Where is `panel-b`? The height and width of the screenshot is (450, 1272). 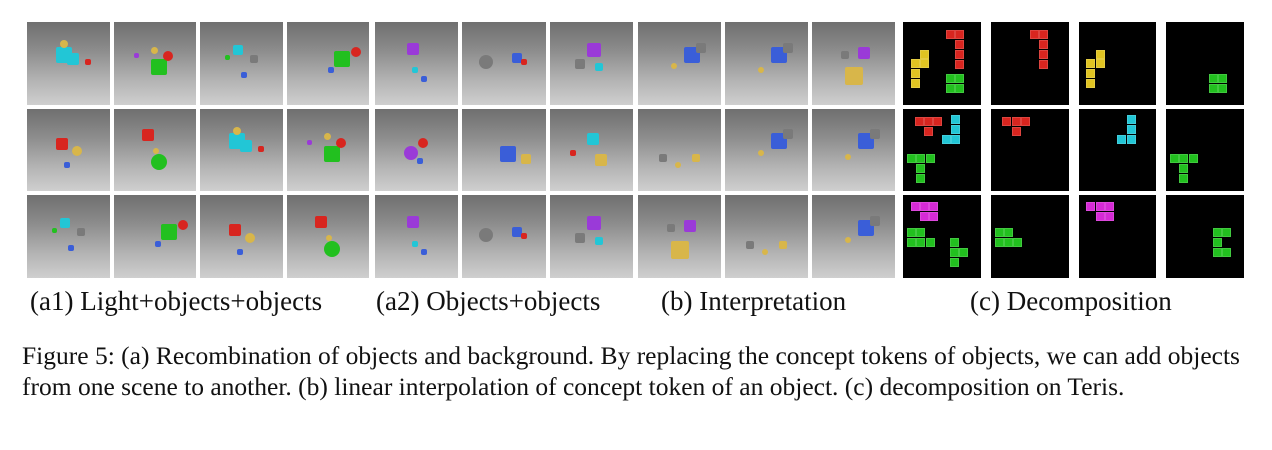
panel-b is located at coordinates (766, 150).